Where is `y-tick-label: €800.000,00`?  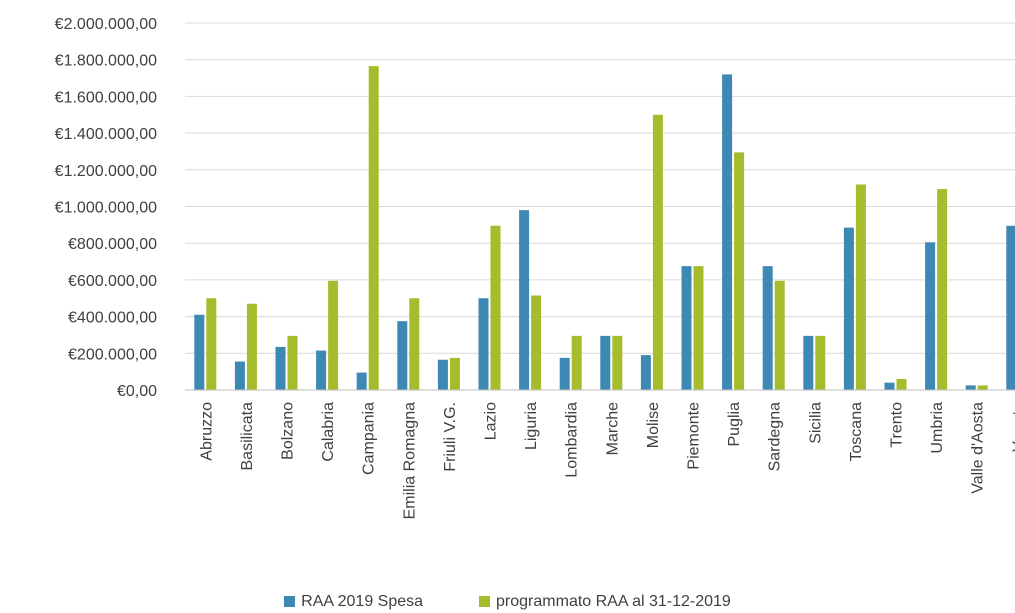
y-tick-label: €800.000,00 is located at coordinates (112, 244).